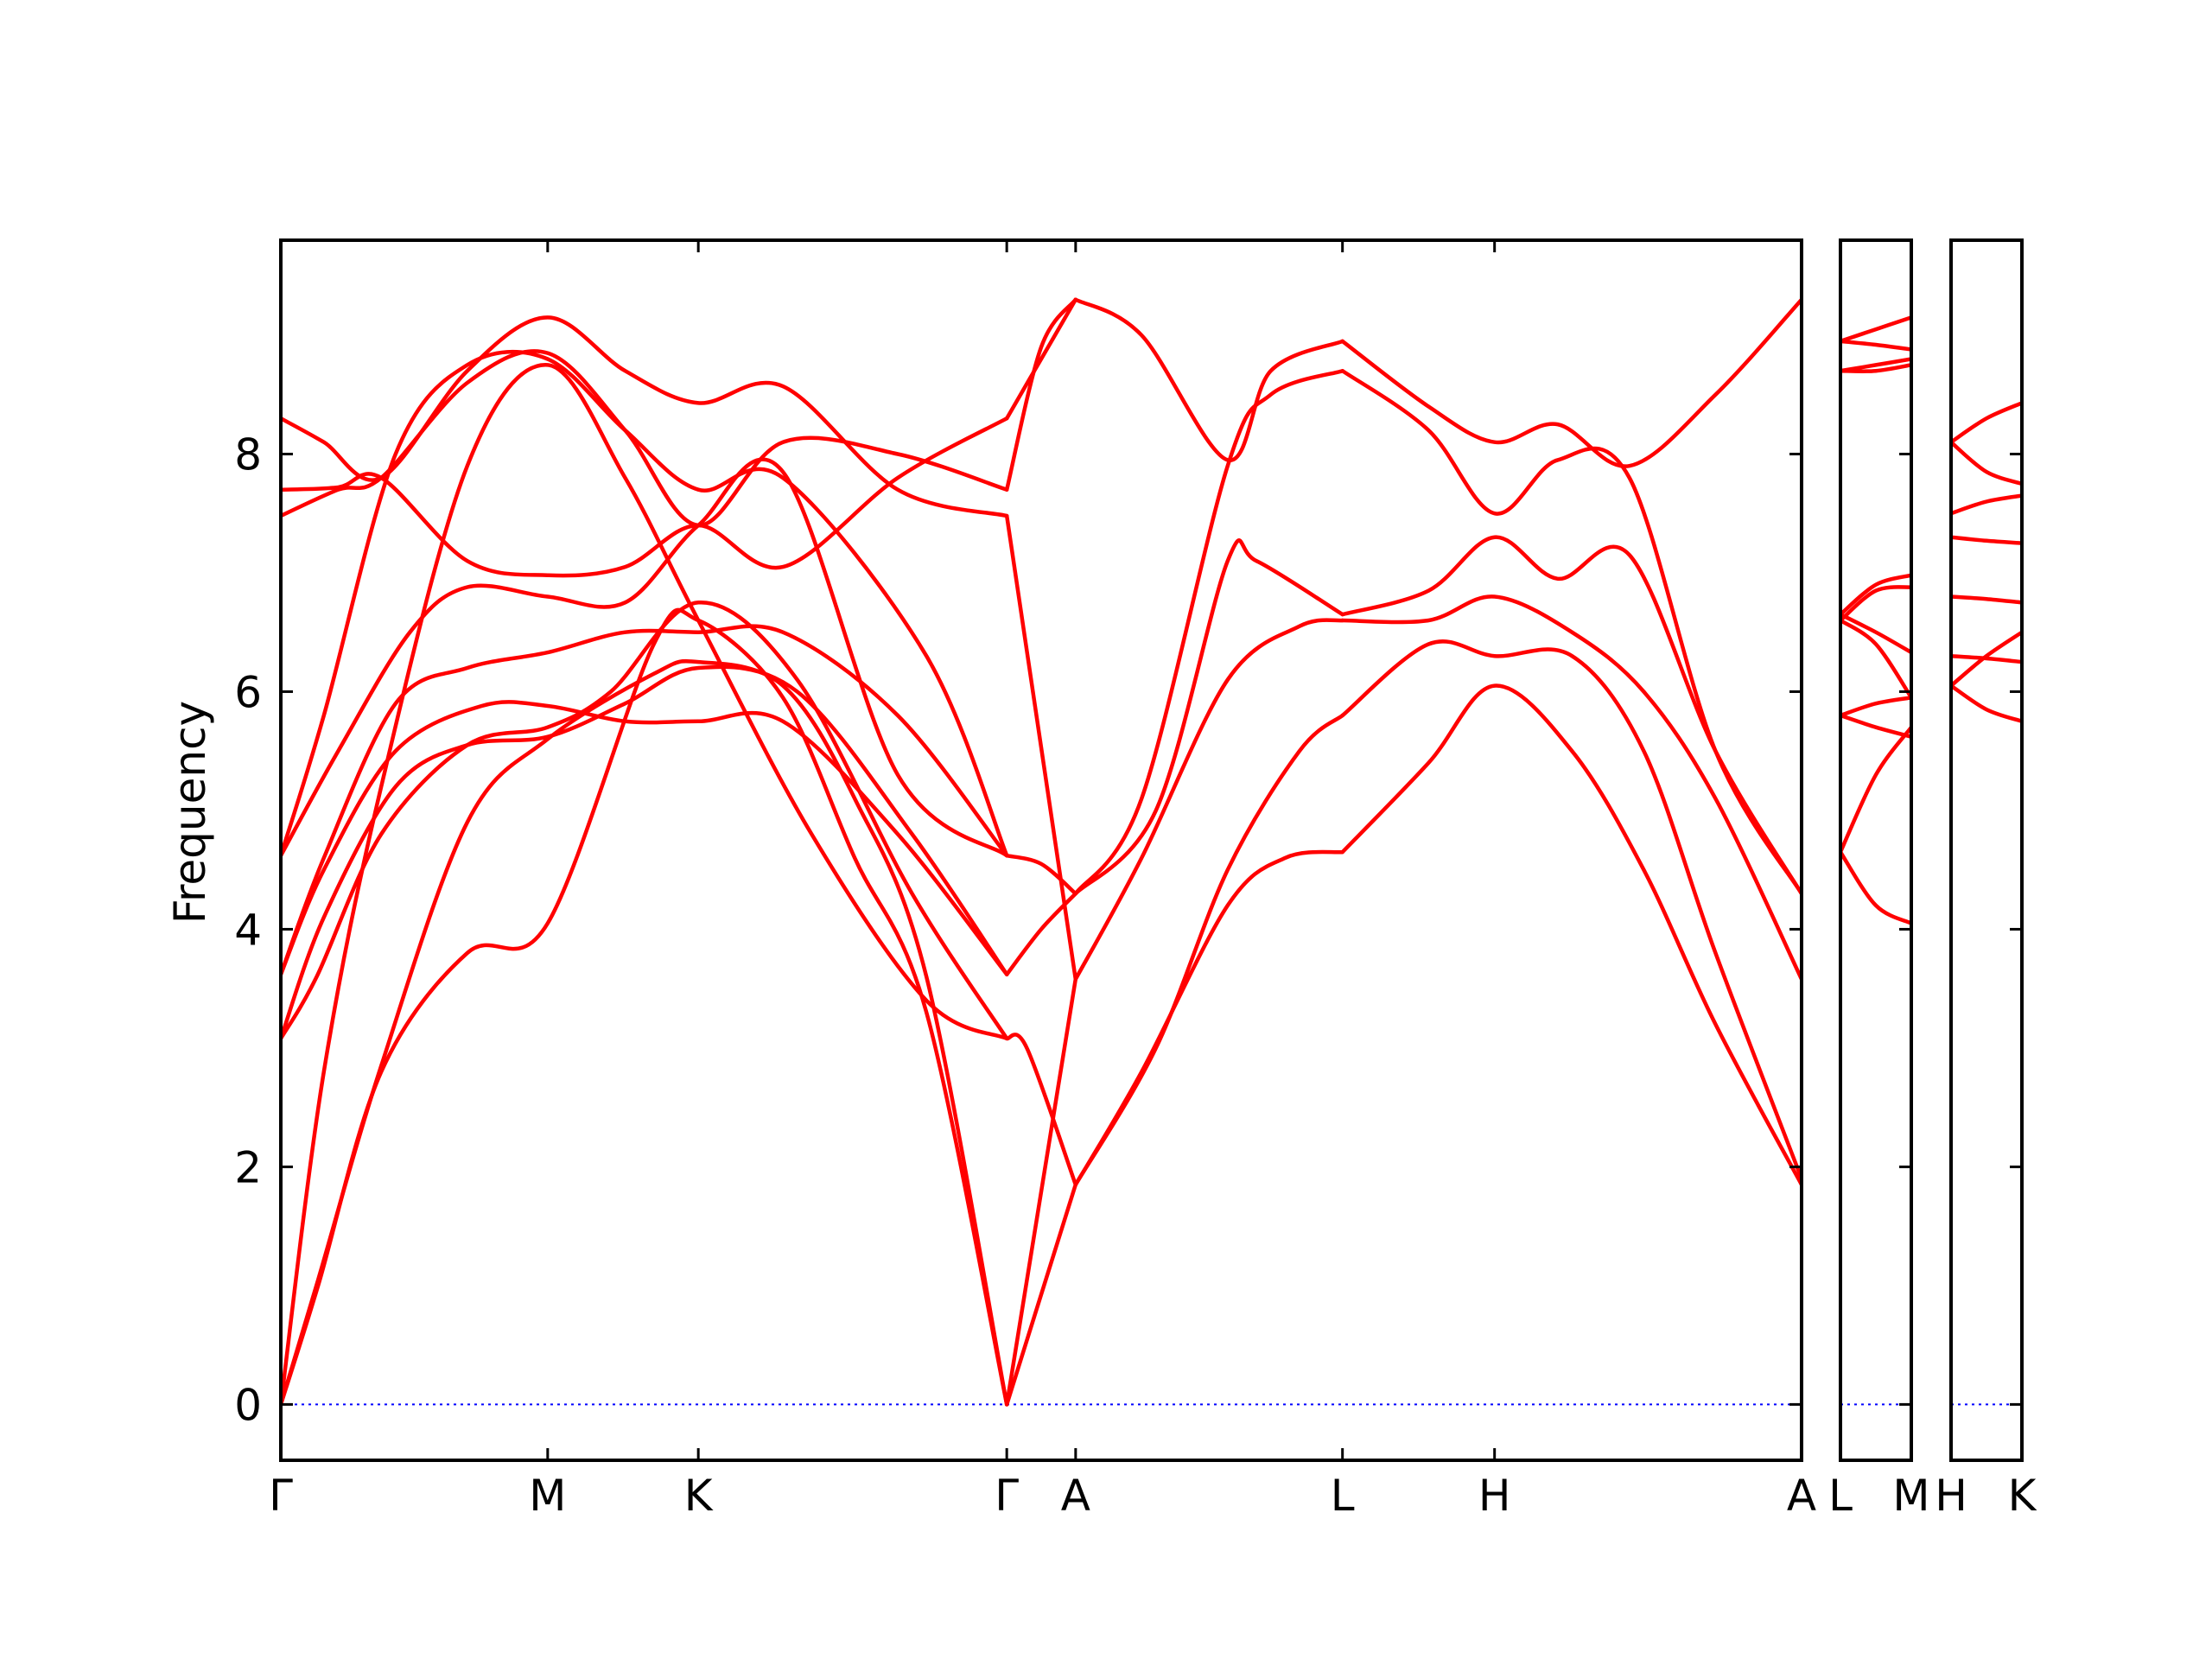 This screenshot has width=2212, height=1659. Describe the element at coordinates (248, 454) in the screenshot. I see `y-tick-label: 8` at that location.